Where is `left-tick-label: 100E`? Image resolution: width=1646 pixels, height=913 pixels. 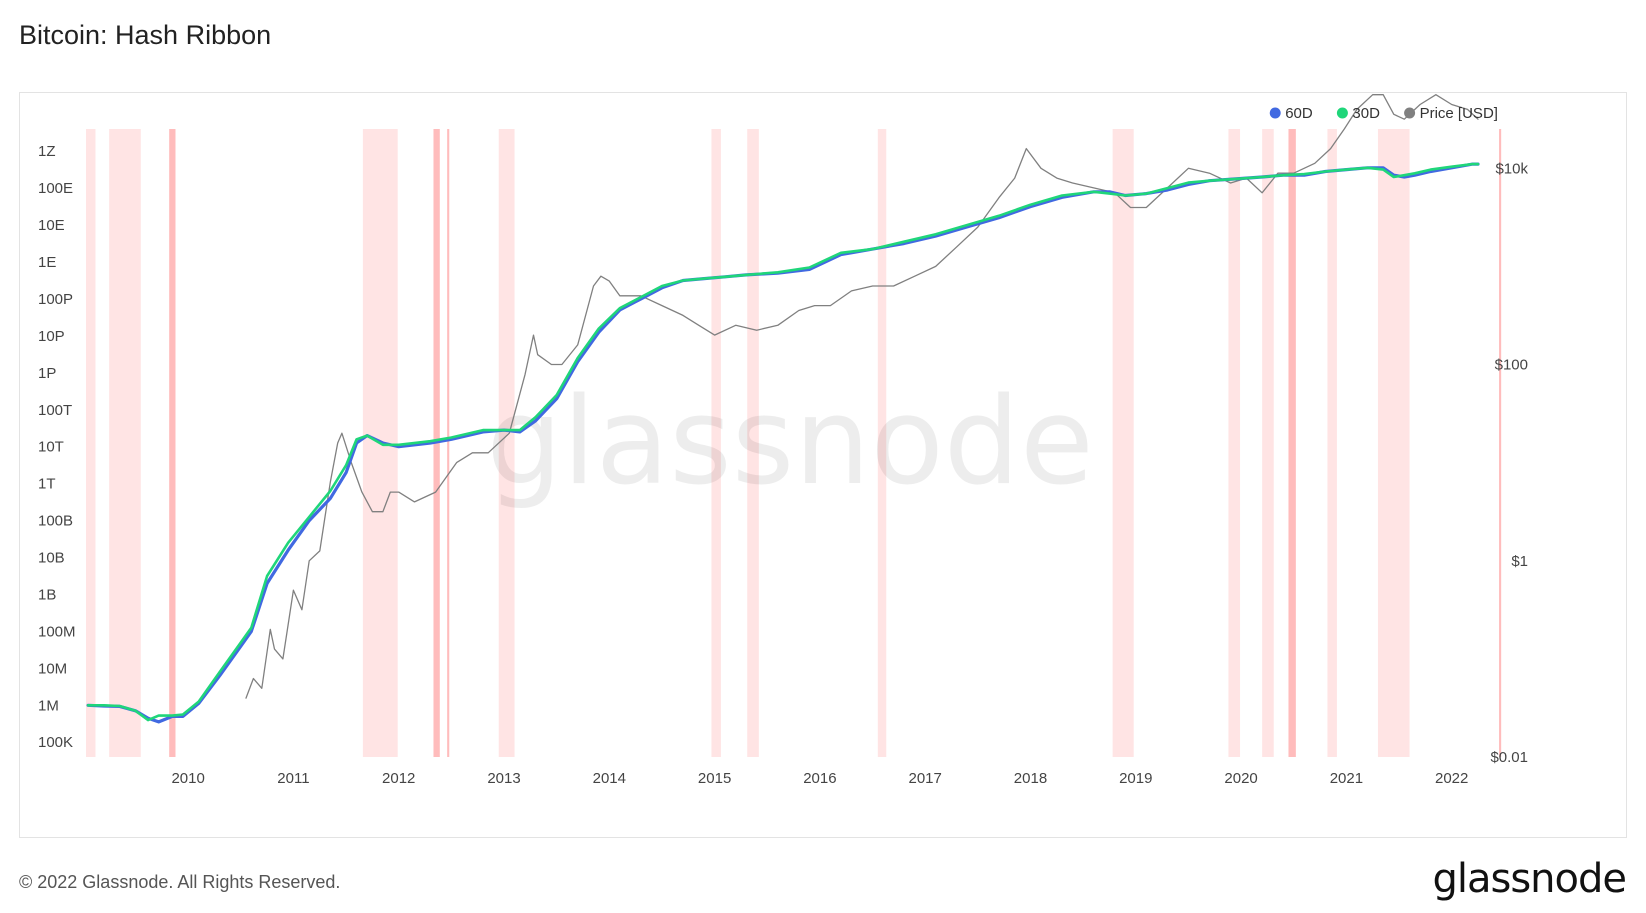 left-tick-label: 100E is located at coordinates (55, 188).